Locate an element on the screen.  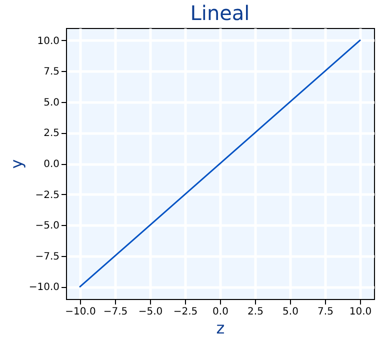
y-tick-label: −10.0 is located at coordinates (44, 288).